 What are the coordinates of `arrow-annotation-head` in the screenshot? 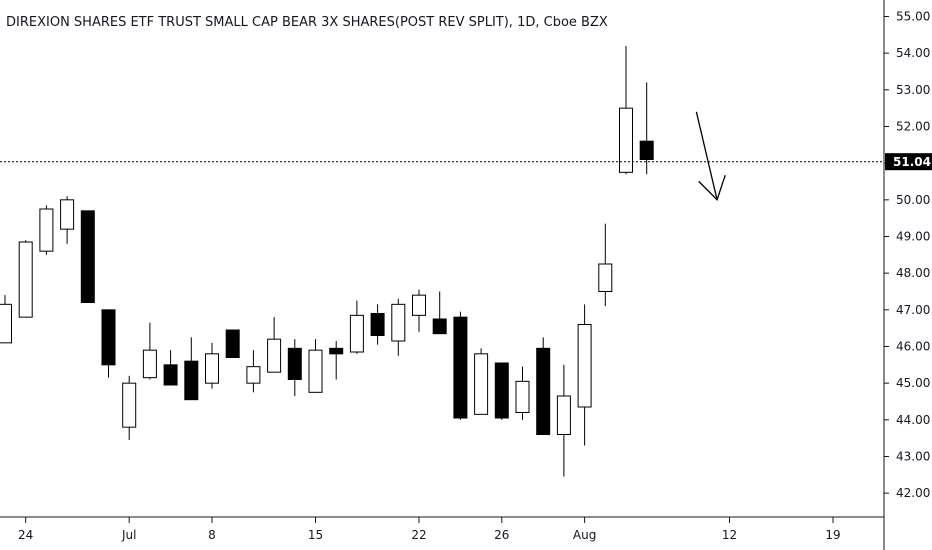 It's located at (712, 188).